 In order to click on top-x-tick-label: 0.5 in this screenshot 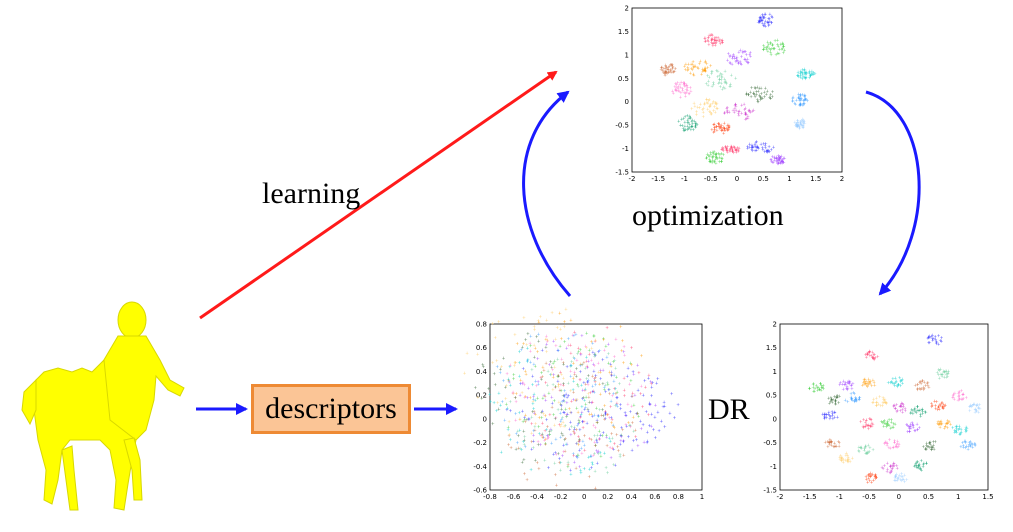, I will do `click(763, 179)`.